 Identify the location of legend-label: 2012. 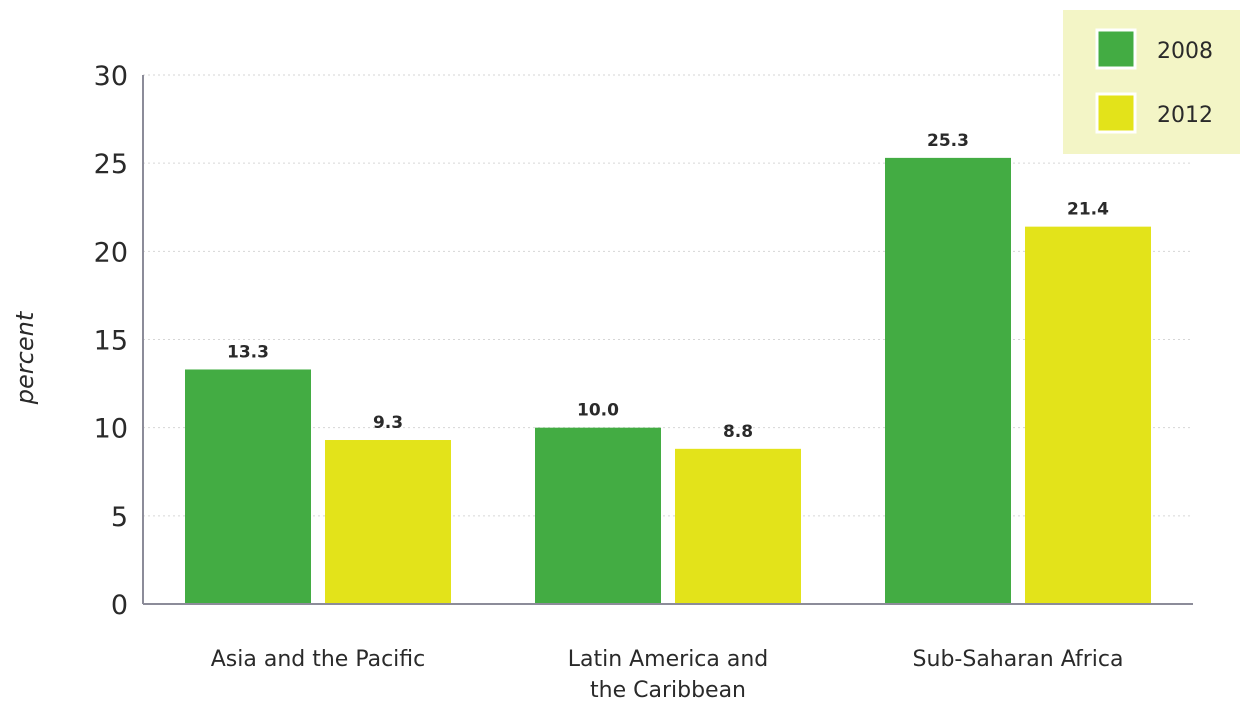
(1185, 115).